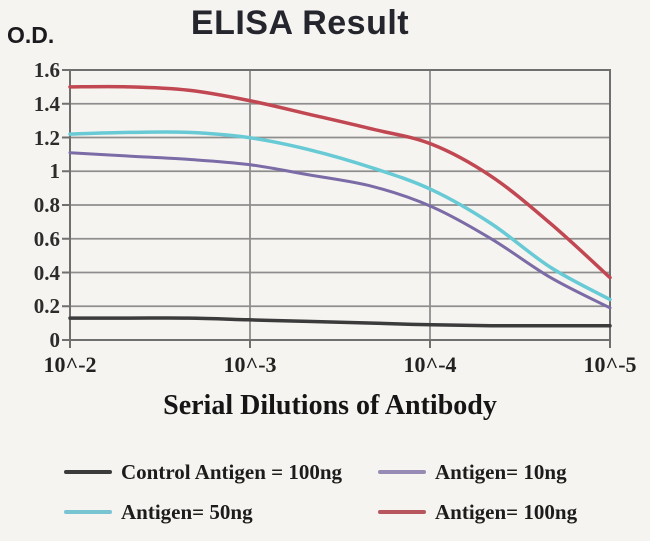 This screenshot has width=650, height=541. What do you see at coordinates (46, 137) in the screenshot?
I see `y-tick-label: 1.2` at bounding box center [46, 137].